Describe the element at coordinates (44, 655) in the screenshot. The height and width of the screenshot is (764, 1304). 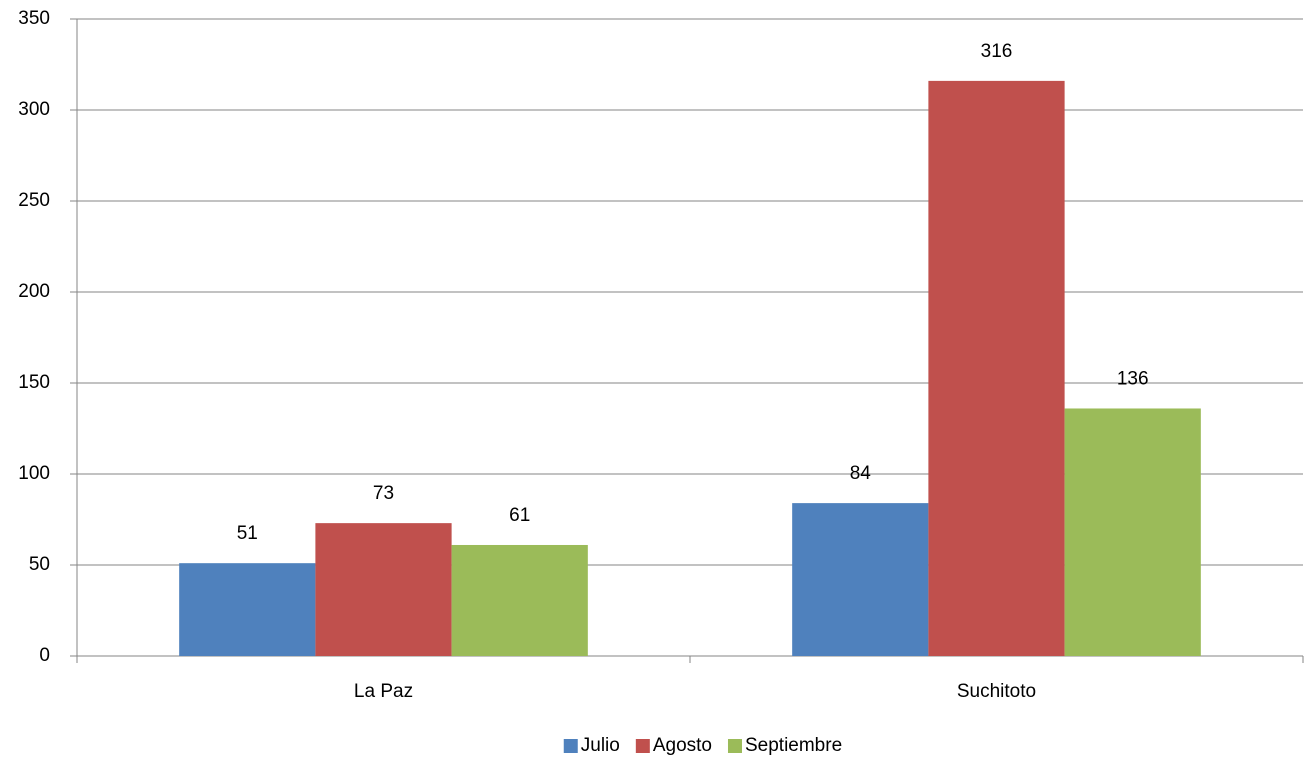
I see `y-tick-label: 0` at that location.